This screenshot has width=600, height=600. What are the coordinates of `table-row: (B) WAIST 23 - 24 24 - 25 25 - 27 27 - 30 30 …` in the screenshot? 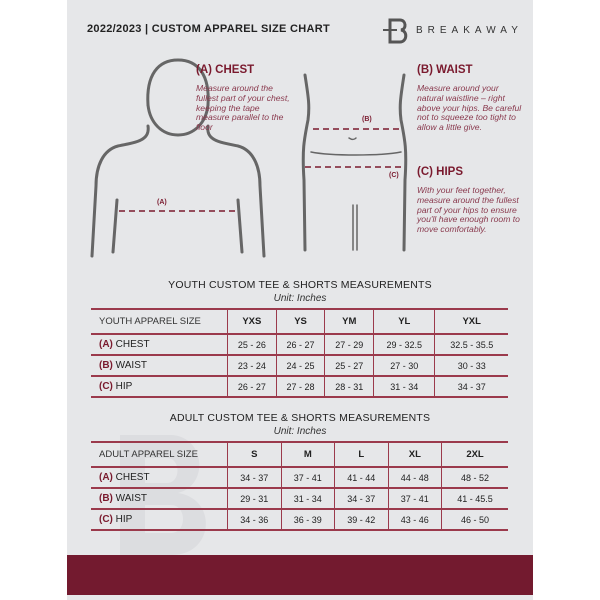 It's located at (299, 365).